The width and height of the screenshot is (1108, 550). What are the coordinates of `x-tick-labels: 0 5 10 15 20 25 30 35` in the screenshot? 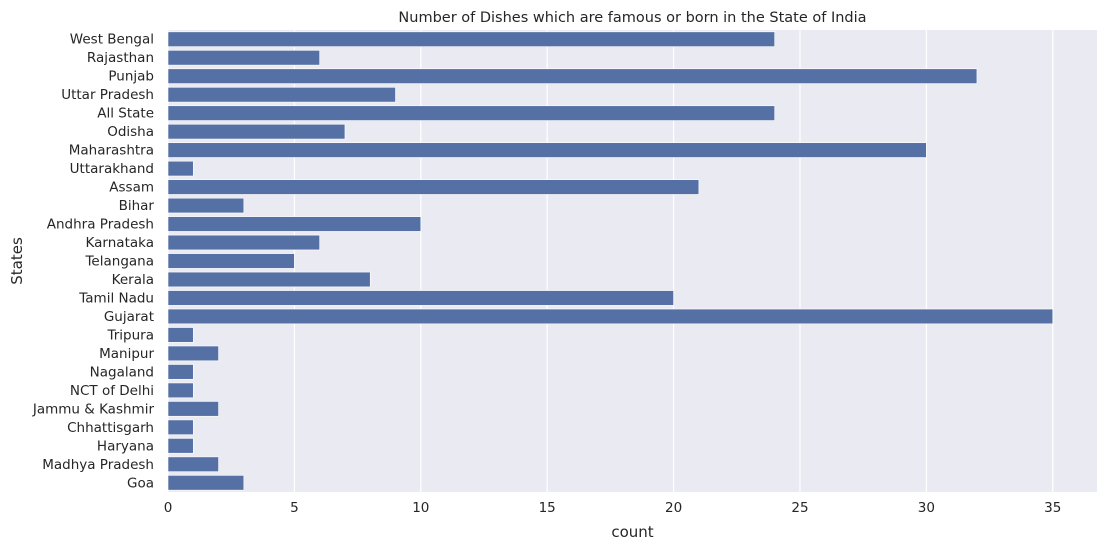 It's located at (613, 508).